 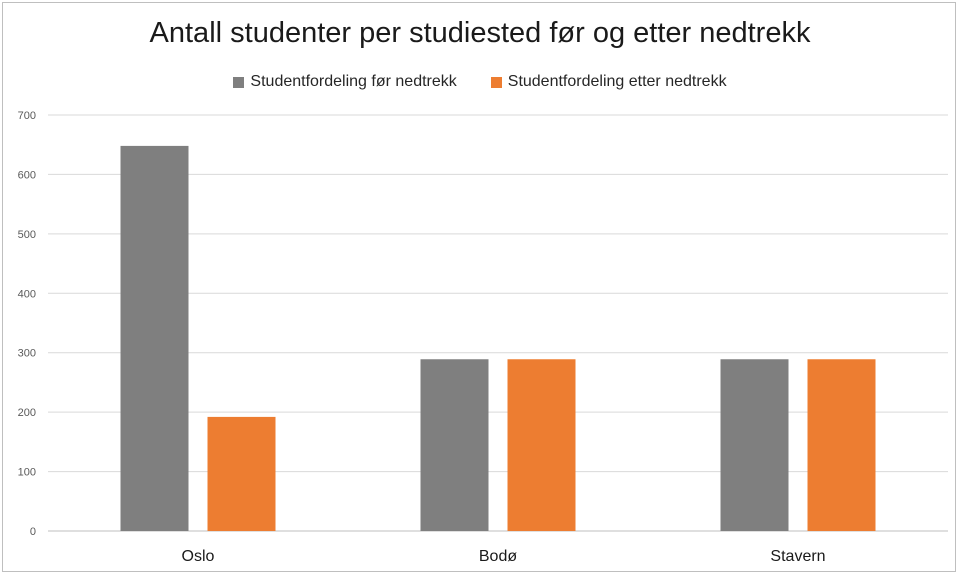 I want to click on y-tick-label-600: 600, so click(x=27, y=175).